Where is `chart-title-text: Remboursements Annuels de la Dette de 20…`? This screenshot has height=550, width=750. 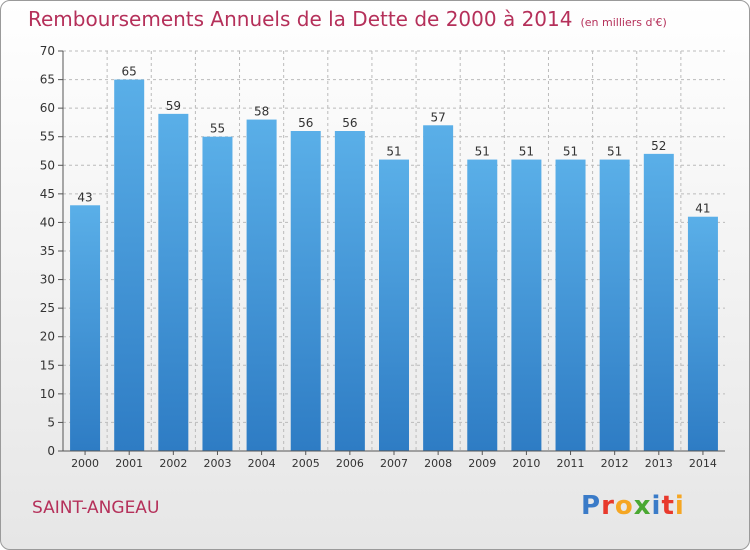
chart-title-text: Remboursements Annuels de la Dette de 20… is located at coordinates (300, 19).